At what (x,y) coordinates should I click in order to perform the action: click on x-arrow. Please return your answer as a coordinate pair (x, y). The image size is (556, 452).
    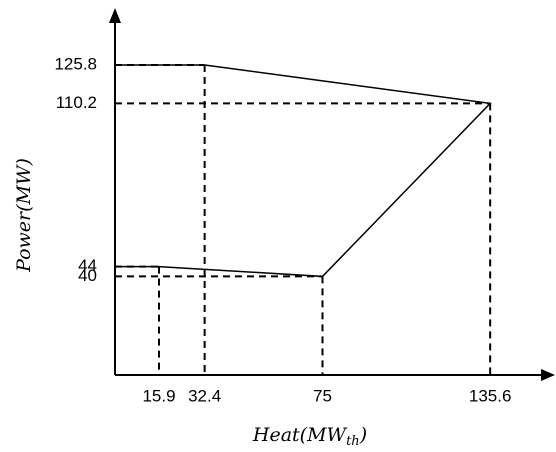
    Looking at the image, I should click on (548, 375).